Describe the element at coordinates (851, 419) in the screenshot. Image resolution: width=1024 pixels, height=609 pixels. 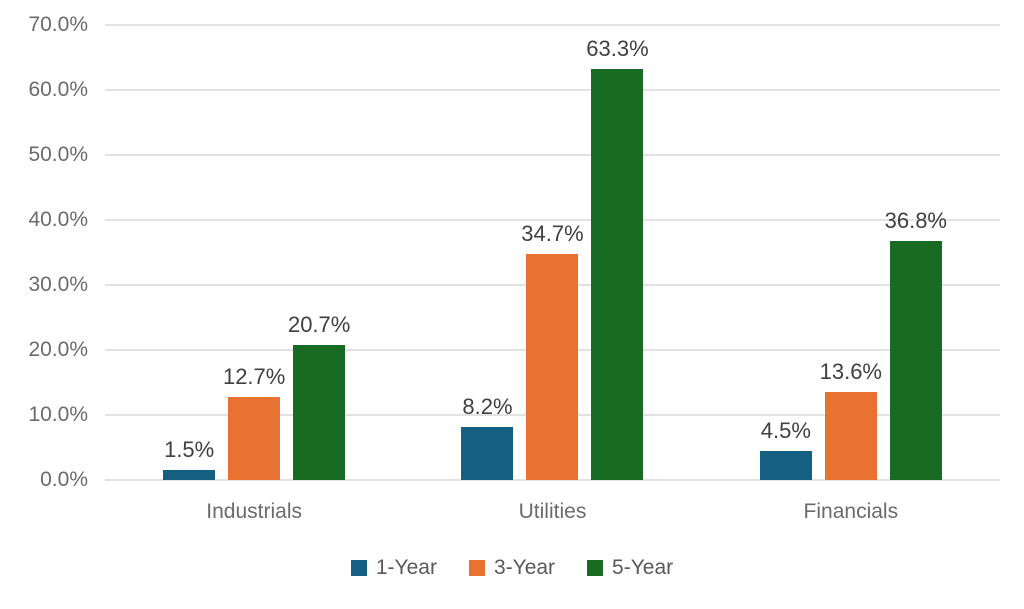
I see `bar-3-year-financials: 13.6%` at that location.